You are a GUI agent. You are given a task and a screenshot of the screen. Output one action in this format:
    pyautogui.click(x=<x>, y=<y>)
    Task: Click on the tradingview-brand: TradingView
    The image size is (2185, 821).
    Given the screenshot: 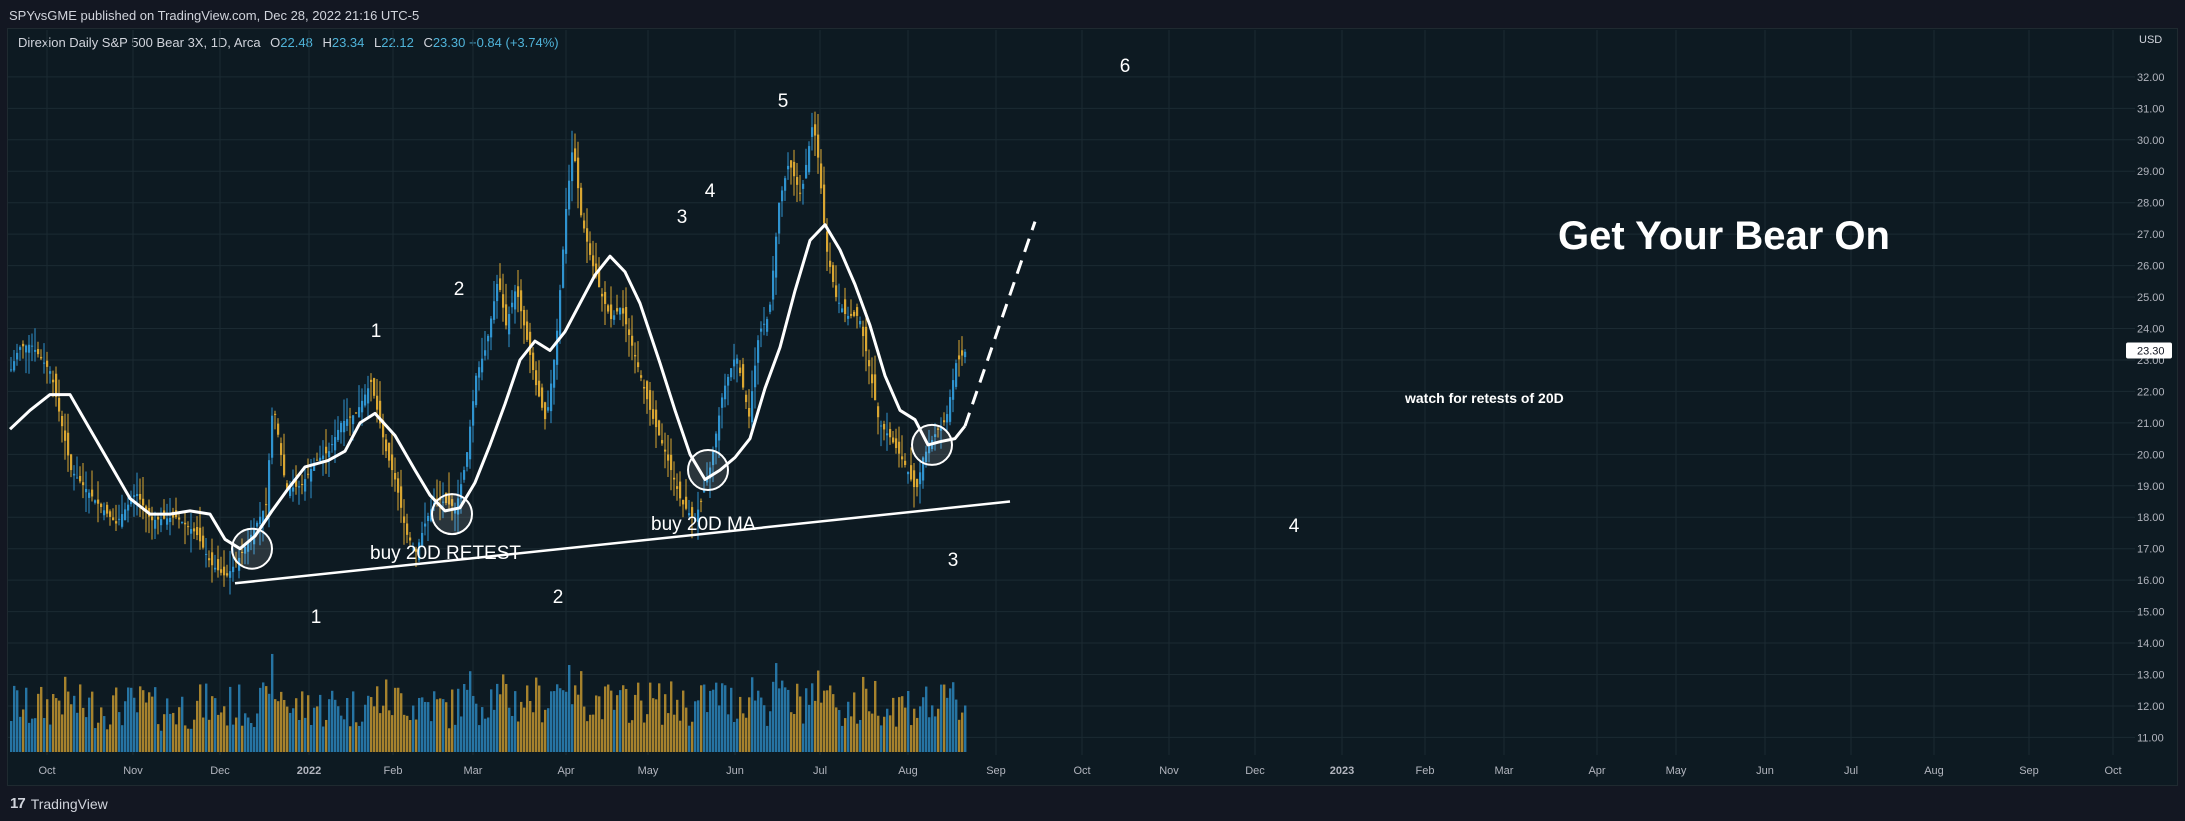 What is the action you would take?
    pyautogui.click(x=69, y=803)
    